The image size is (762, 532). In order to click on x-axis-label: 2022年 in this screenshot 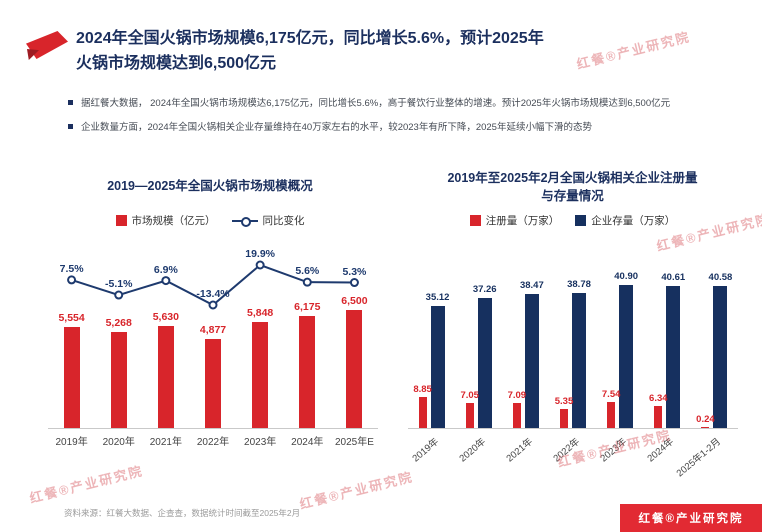, I will do `click(213, 442)`.